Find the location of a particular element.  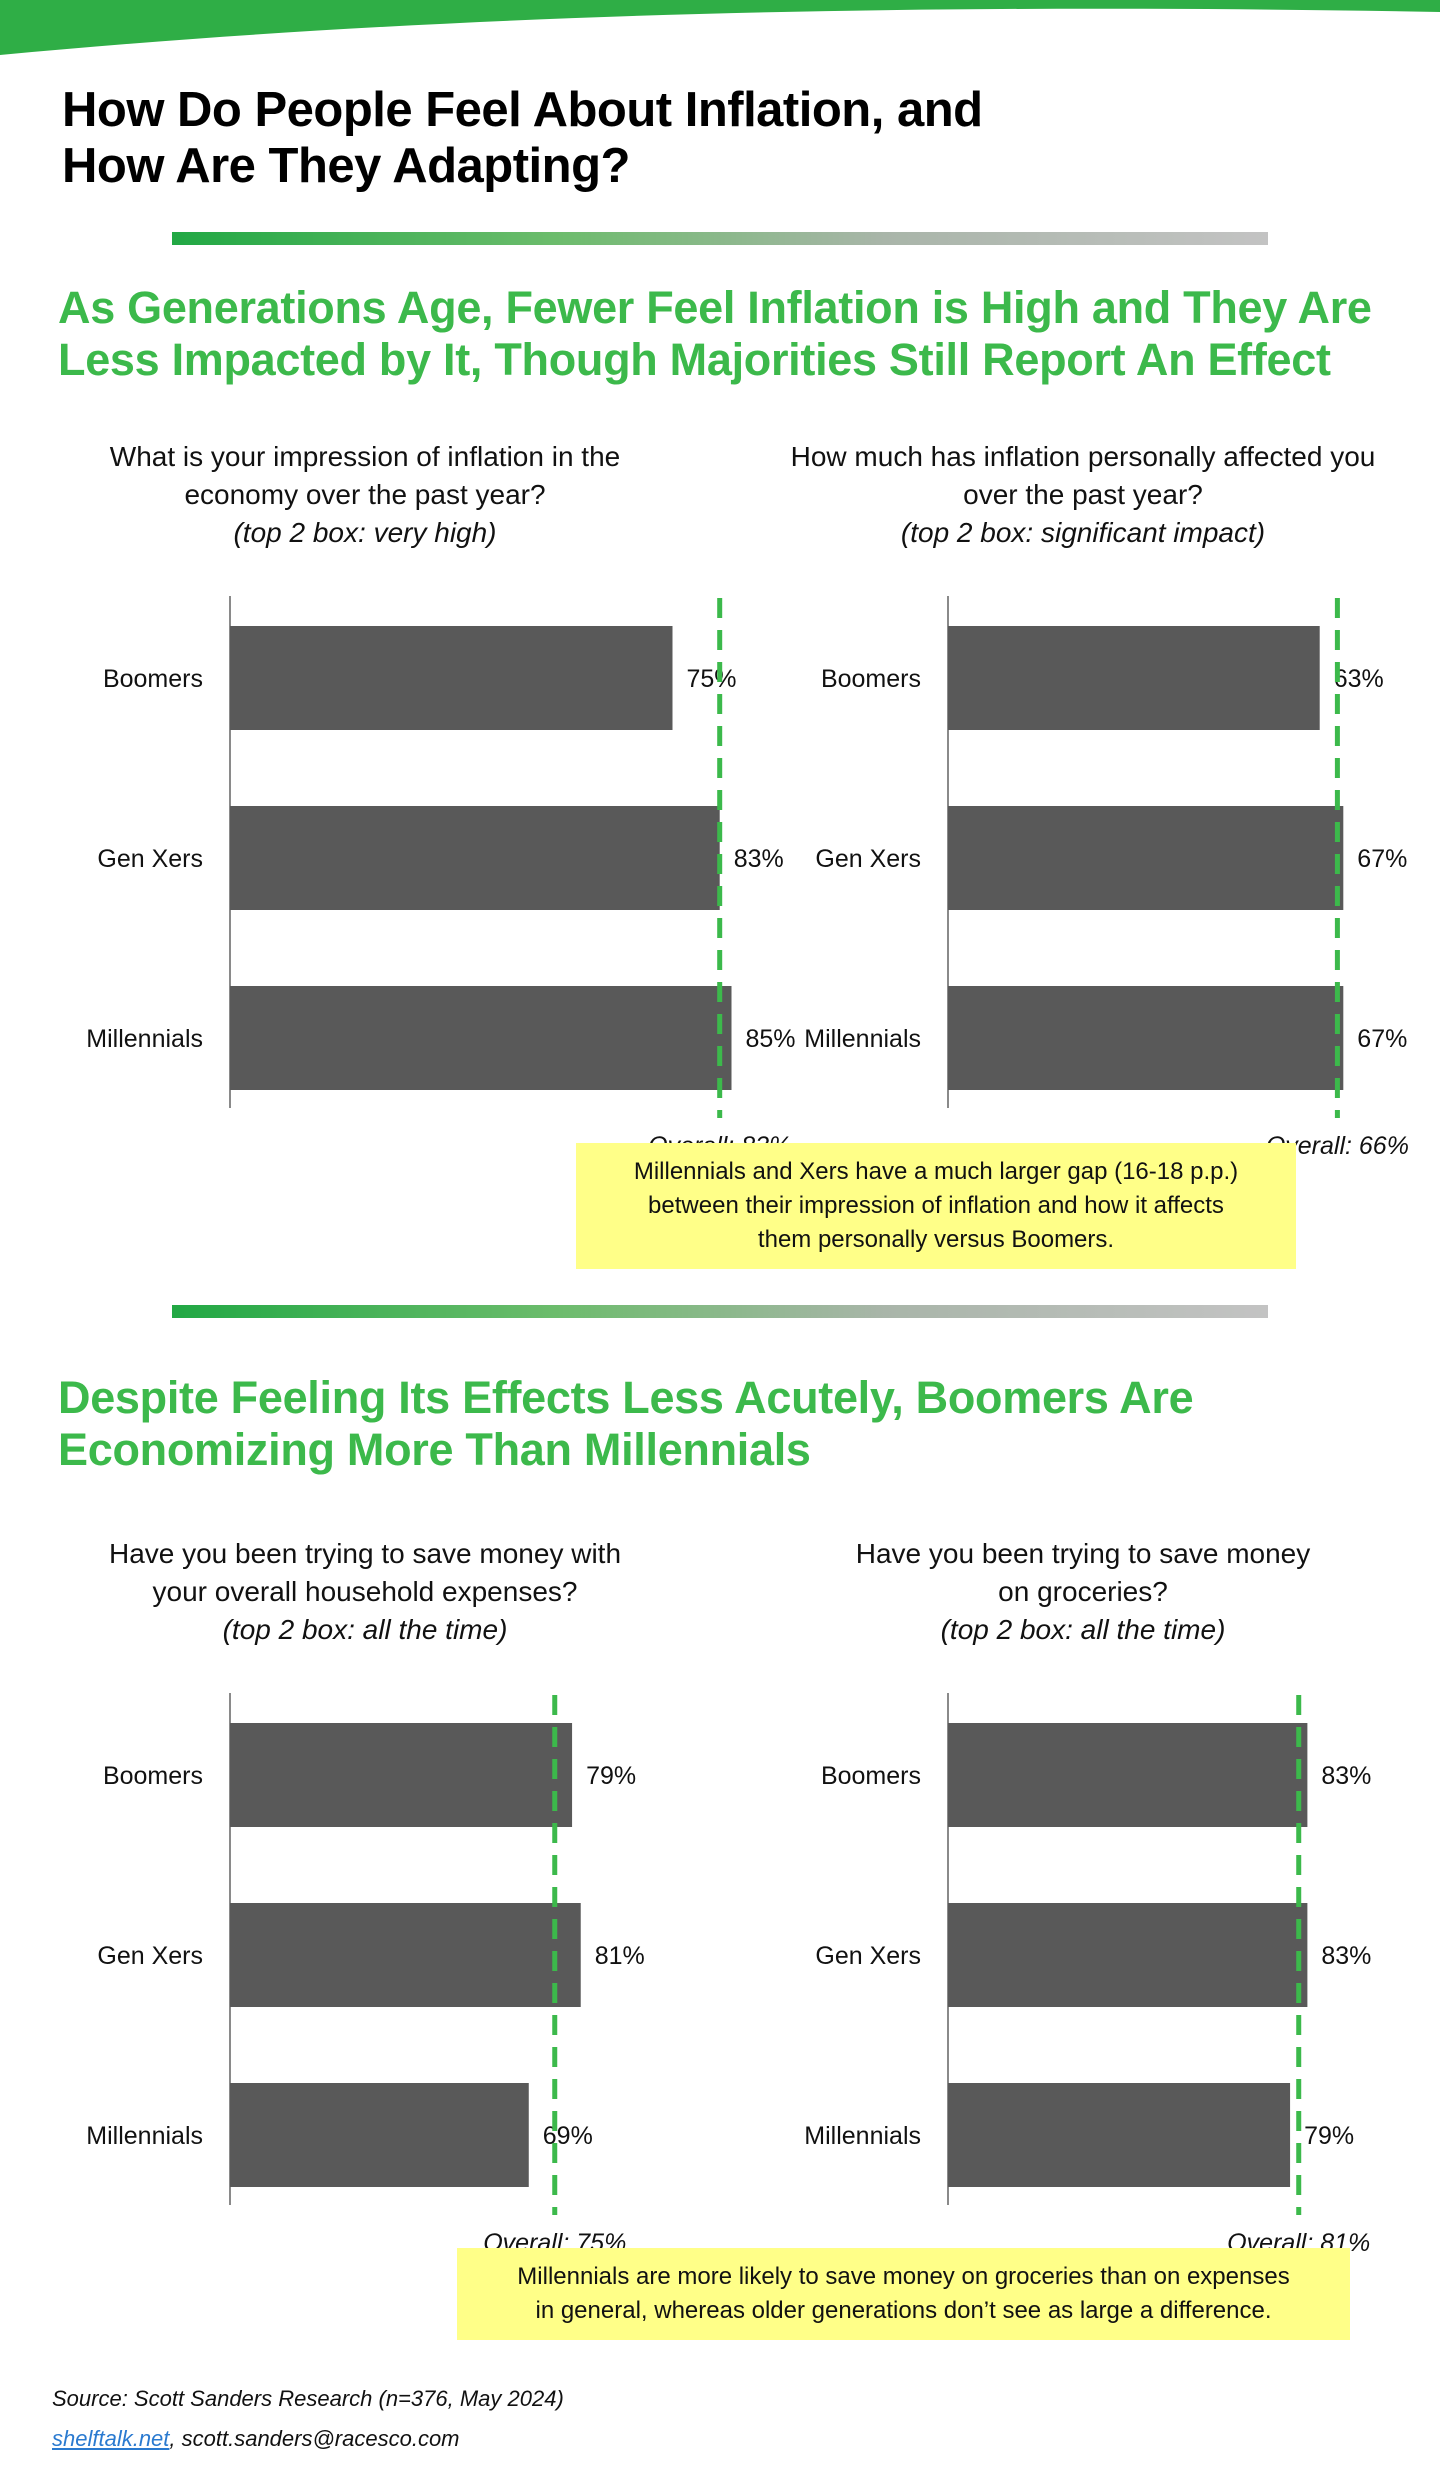

question-line-2: your overall household expenses? is located at coordinates (365, 1591).